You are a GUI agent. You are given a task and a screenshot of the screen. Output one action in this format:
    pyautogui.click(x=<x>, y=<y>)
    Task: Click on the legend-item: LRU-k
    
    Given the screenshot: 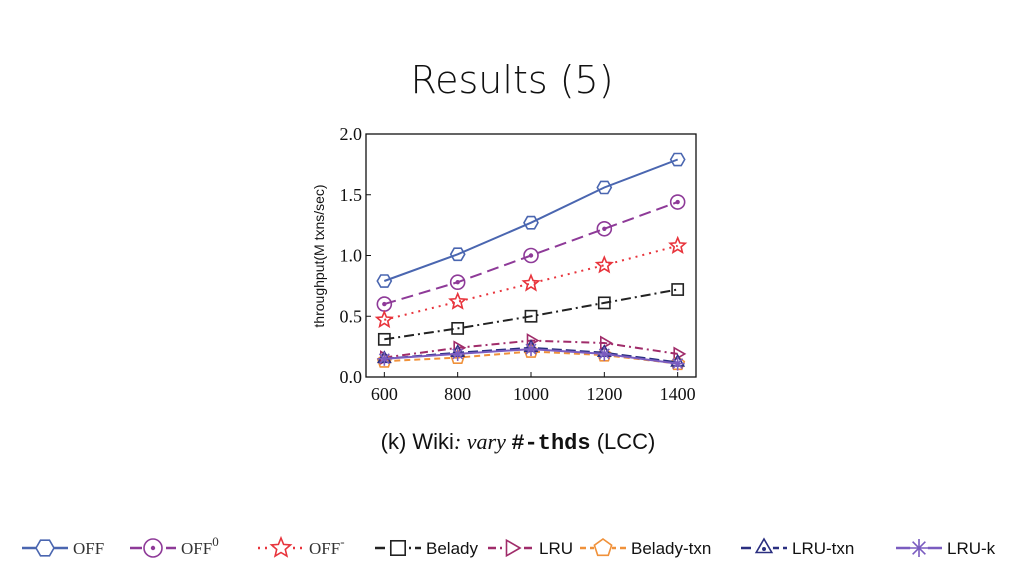 What is the action you would take?
    pyautogui.click(x=946, y=548)
    